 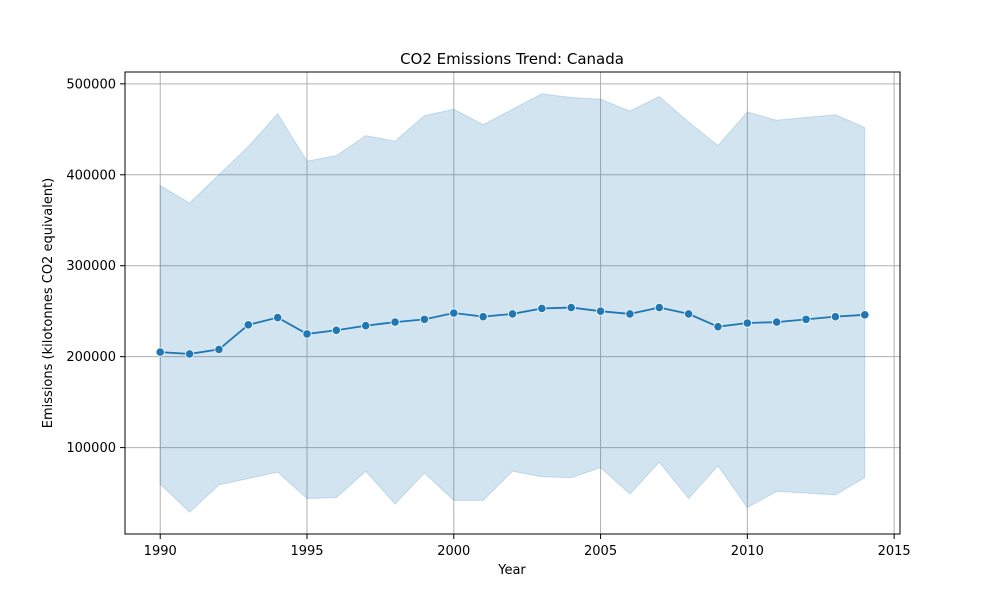 I want to click on y-axis-ticks: 100000 200000 300000 400000 500000, so click(x=95, y=266).